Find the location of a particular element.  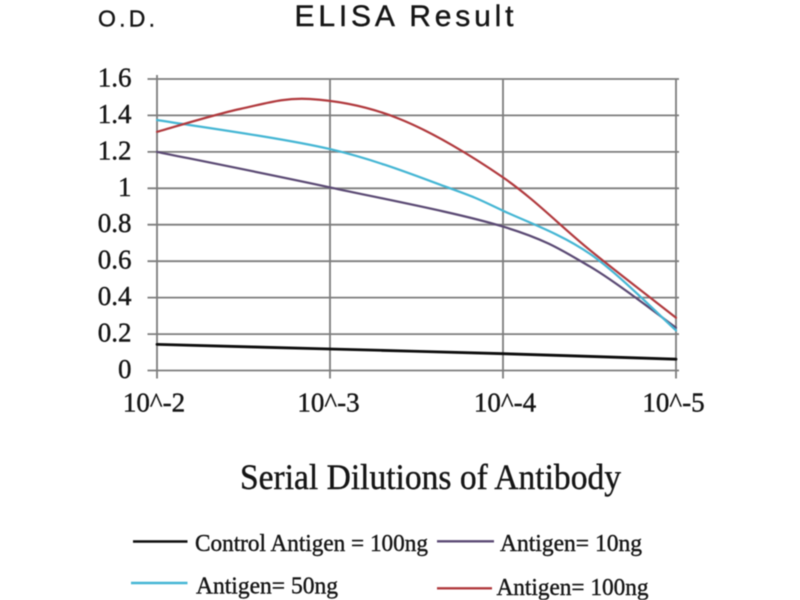

svg-text: Serial Dilutions of Antibody is located at coordinates (430, 477).